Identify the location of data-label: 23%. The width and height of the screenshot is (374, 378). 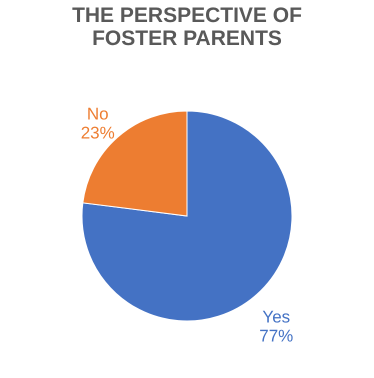
(97, 133).